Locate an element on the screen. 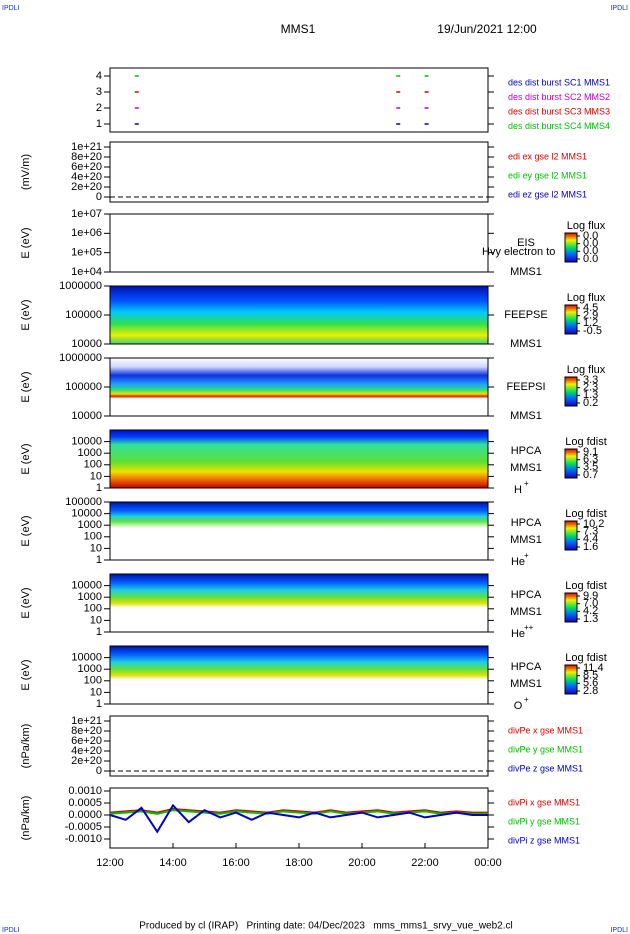 The height and width of the screenshot is (934, 630). colorbar-tick-label: 7.0 is located at coordinates (590, 604).